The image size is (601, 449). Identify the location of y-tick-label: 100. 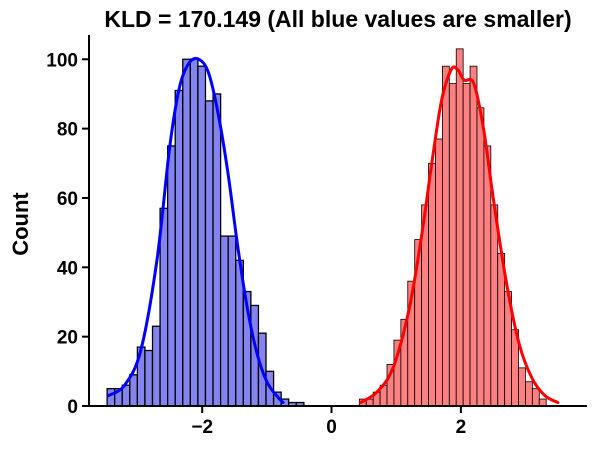
(62, 60).